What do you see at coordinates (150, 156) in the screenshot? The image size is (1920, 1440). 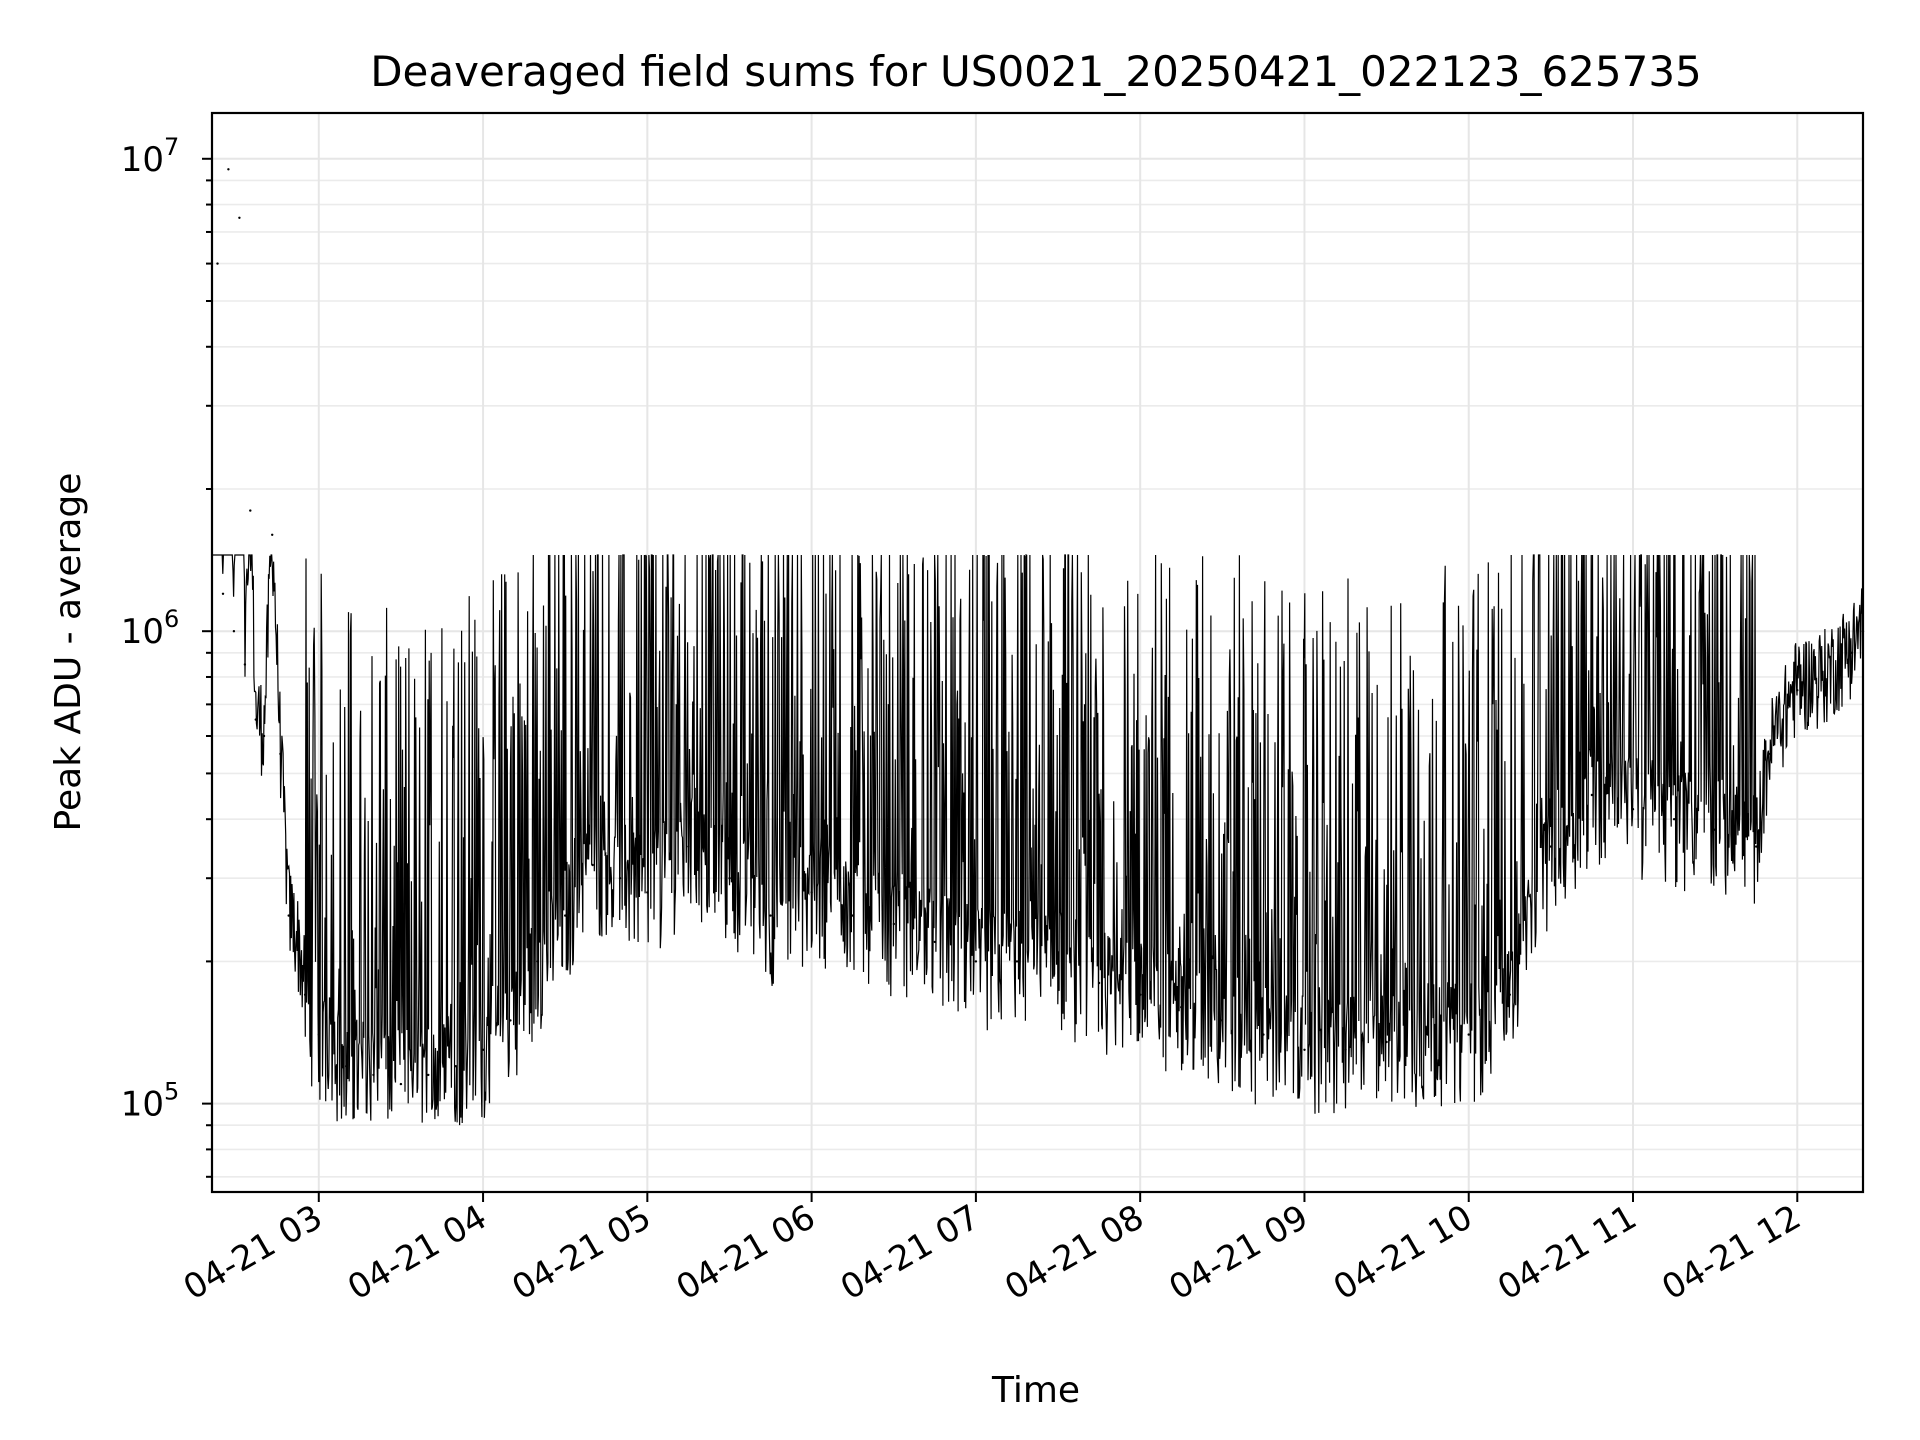 I see `y-tick-label: 10⁷` at bounding box center [150, 156].